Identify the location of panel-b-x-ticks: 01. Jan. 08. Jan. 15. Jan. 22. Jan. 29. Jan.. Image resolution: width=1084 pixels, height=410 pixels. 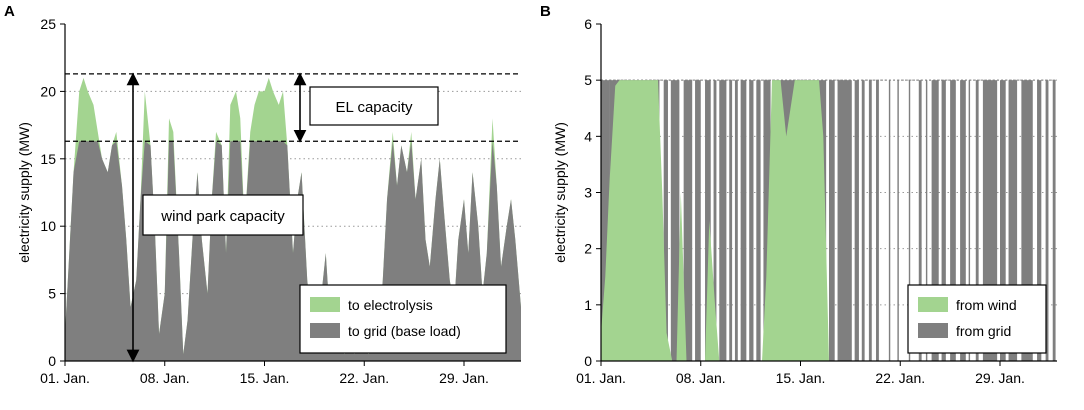
(800, 373).